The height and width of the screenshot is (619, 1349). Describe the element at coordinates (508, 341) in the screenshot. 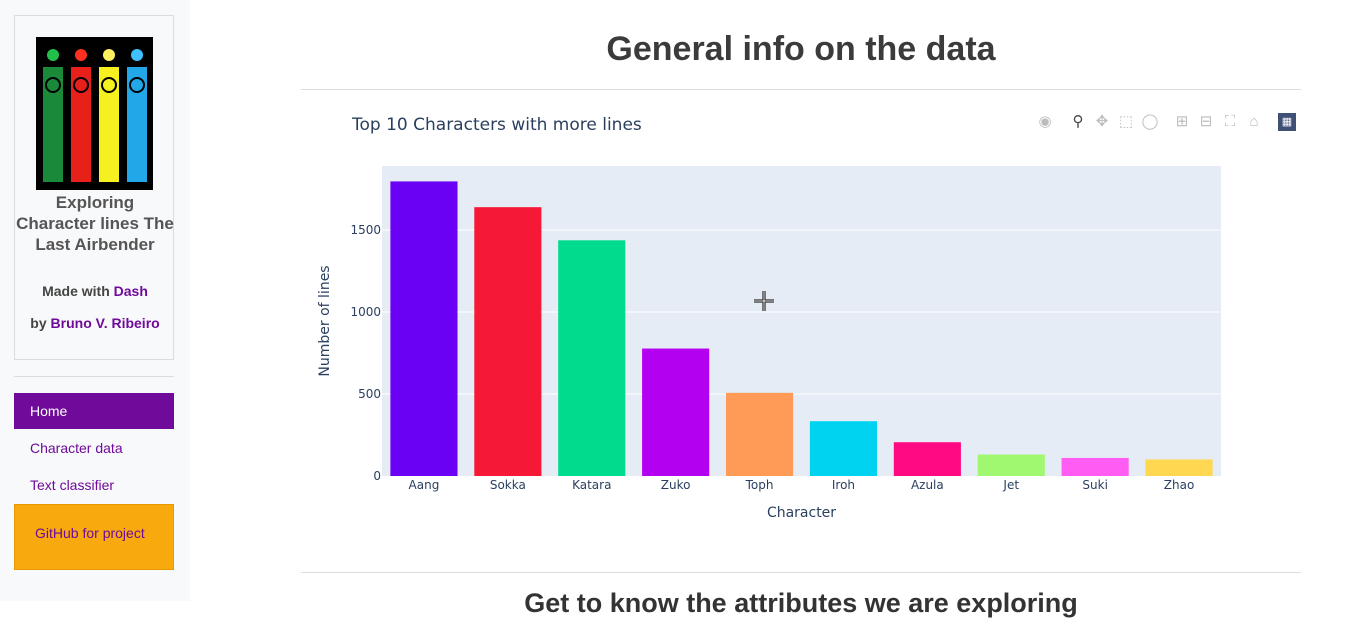

I see `bar-sokka` at that location.